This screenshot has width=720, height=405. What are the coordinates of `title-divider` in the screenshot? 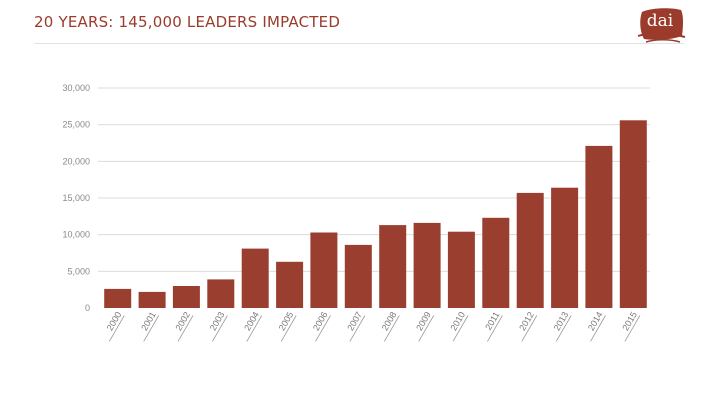 It's located at (359, 43).